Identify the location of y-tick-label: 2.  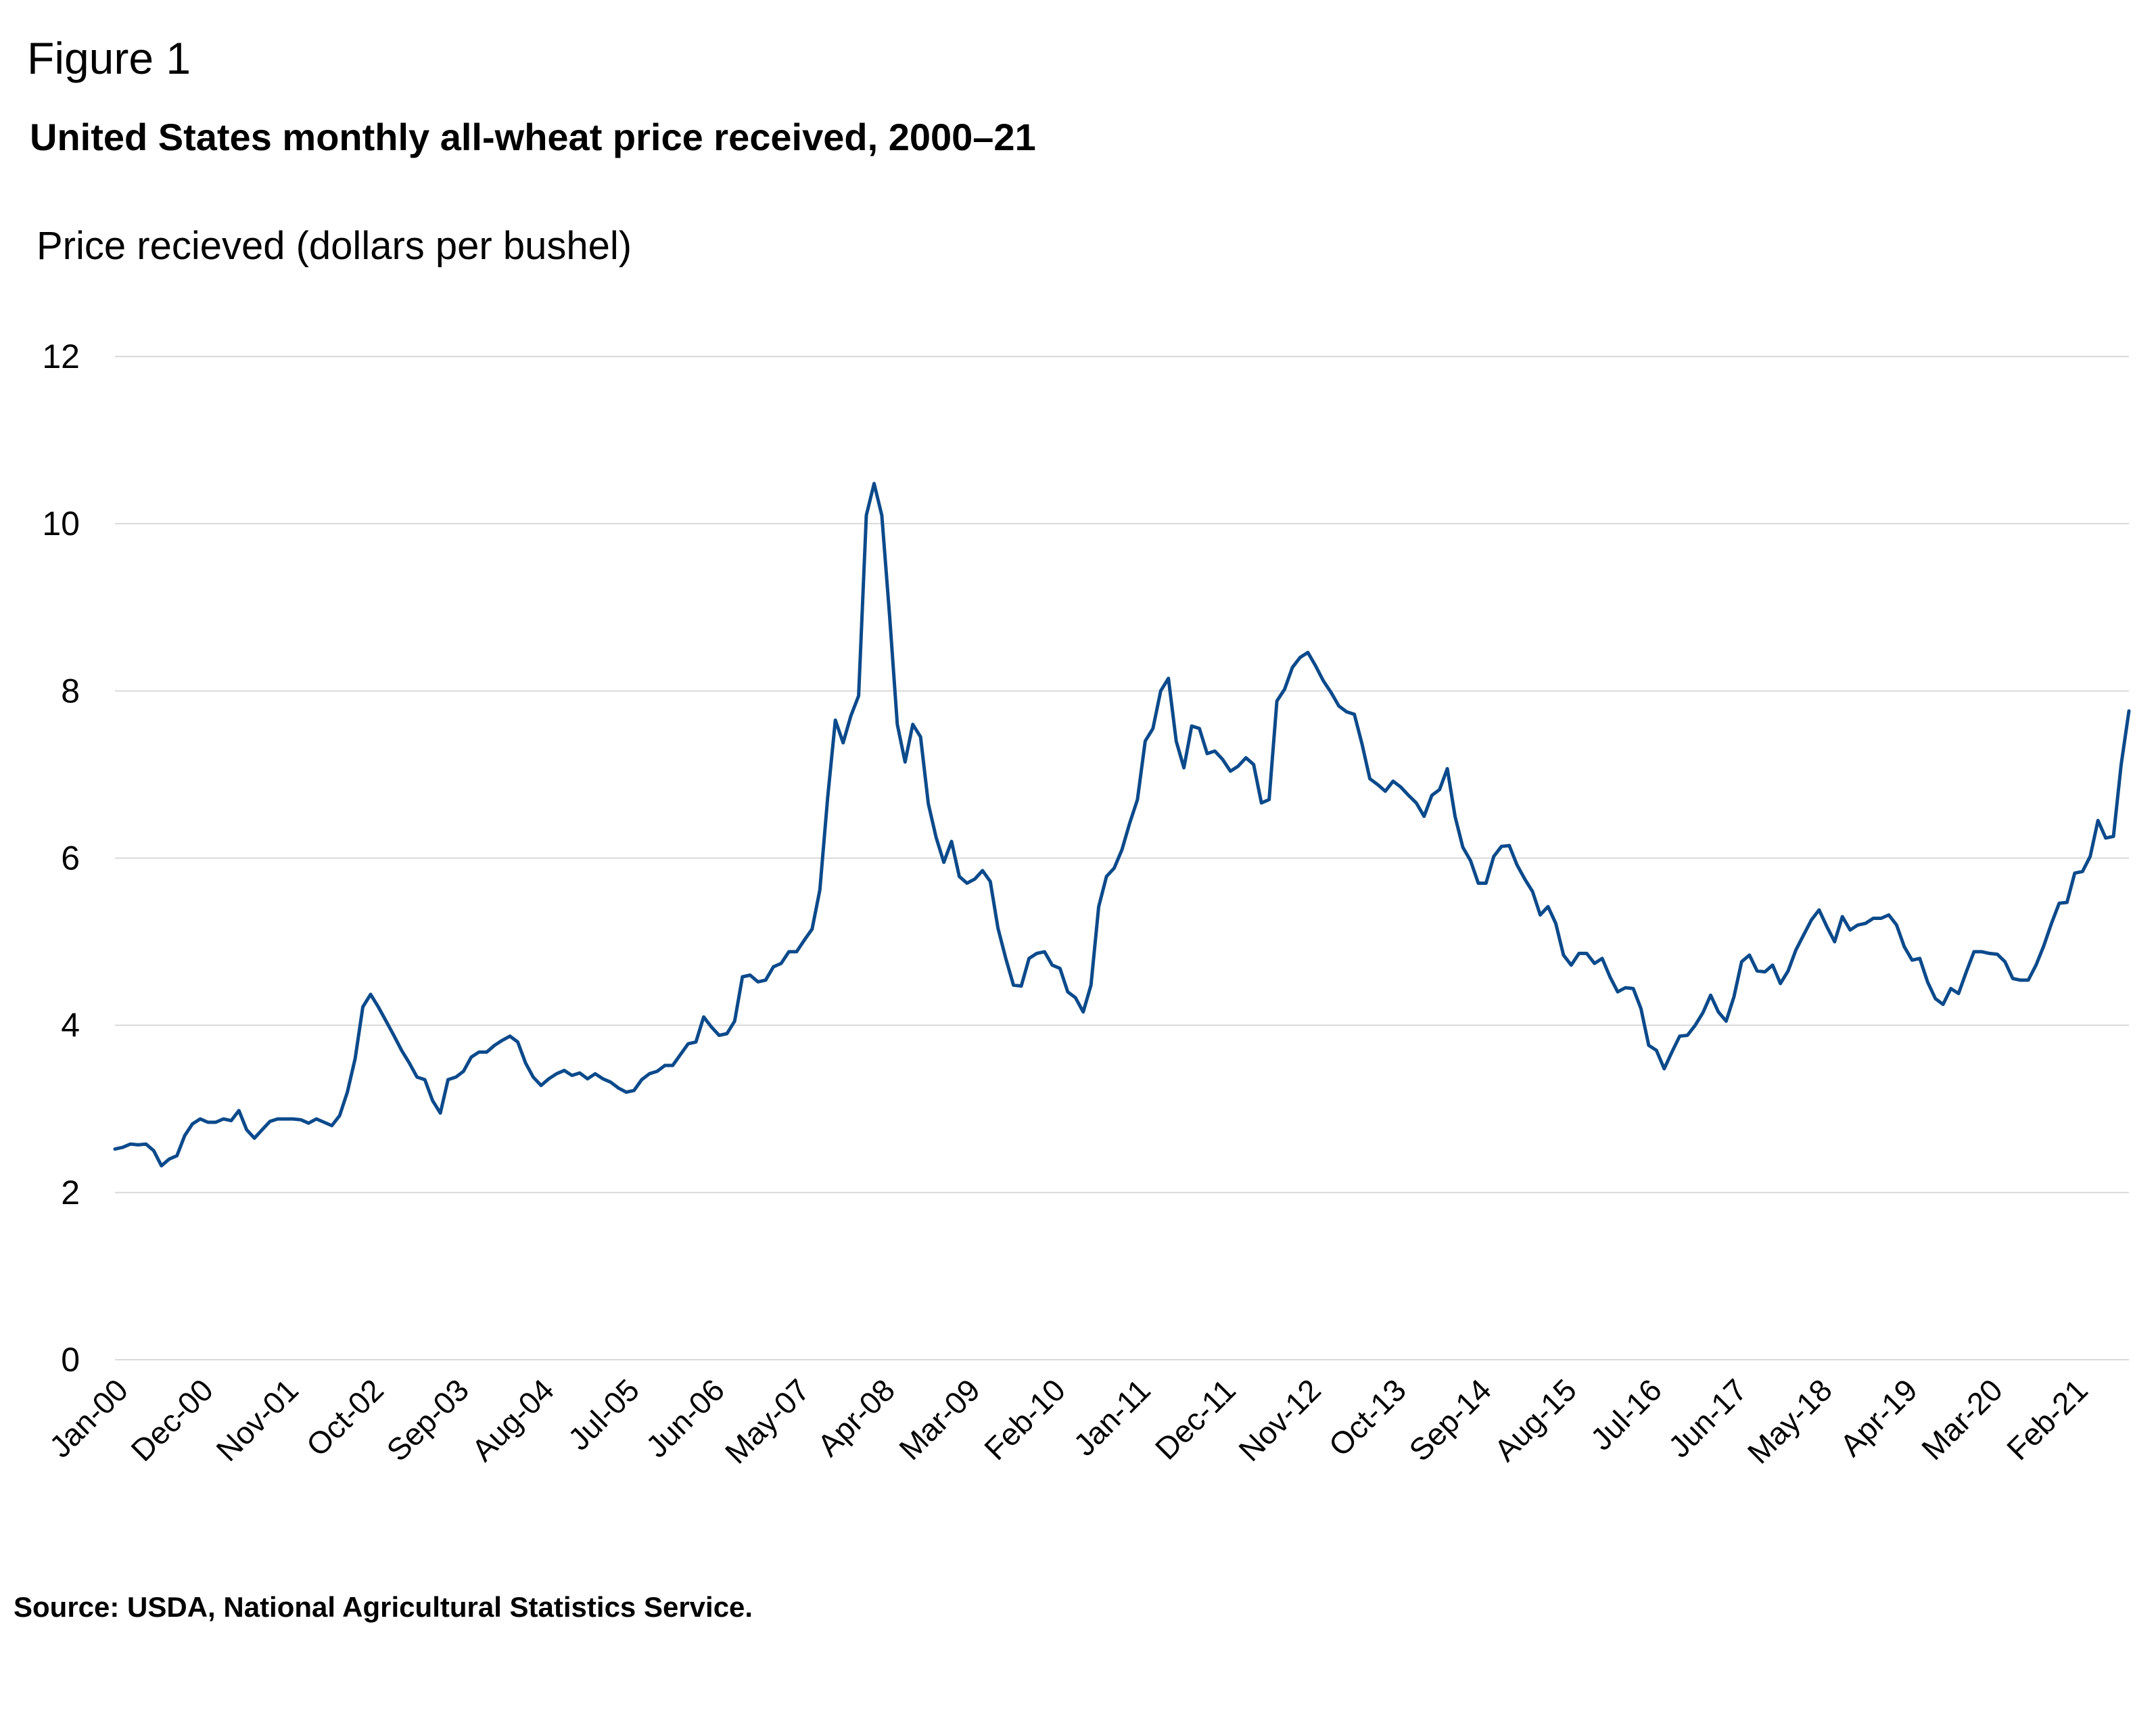
(70, 1193).